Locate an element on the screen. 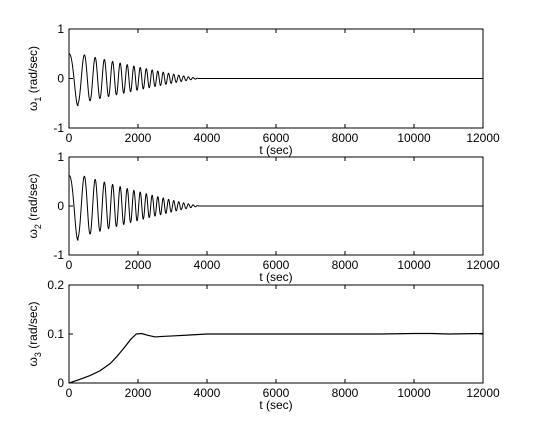 The width and height of the screenshot is (534, 428). y-axis-label: ω1 (rad/sec) is located at coordinates (34, 78).